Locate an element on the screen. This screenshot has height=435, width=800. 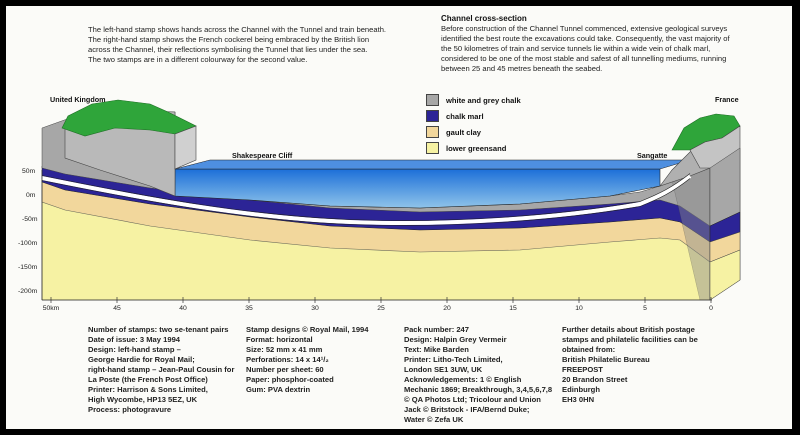
sea-surface is located at coordinates (432, 164).